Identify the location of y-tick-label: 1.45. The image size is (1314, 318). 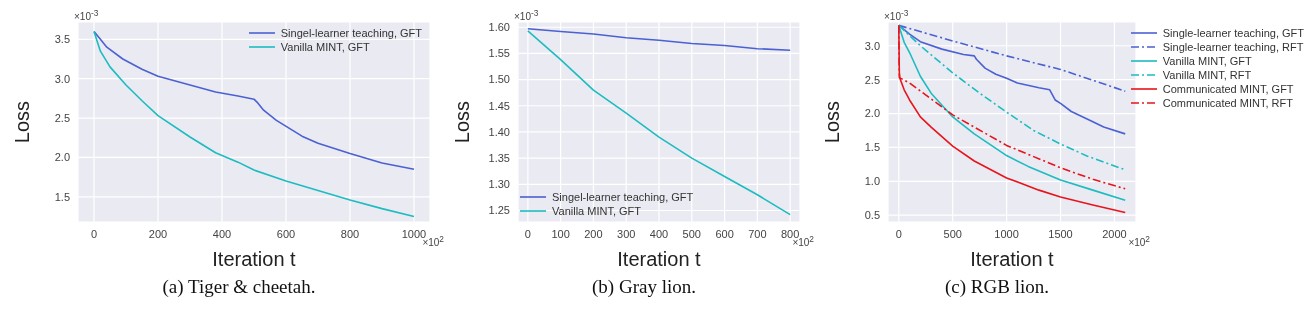
(499, 105).